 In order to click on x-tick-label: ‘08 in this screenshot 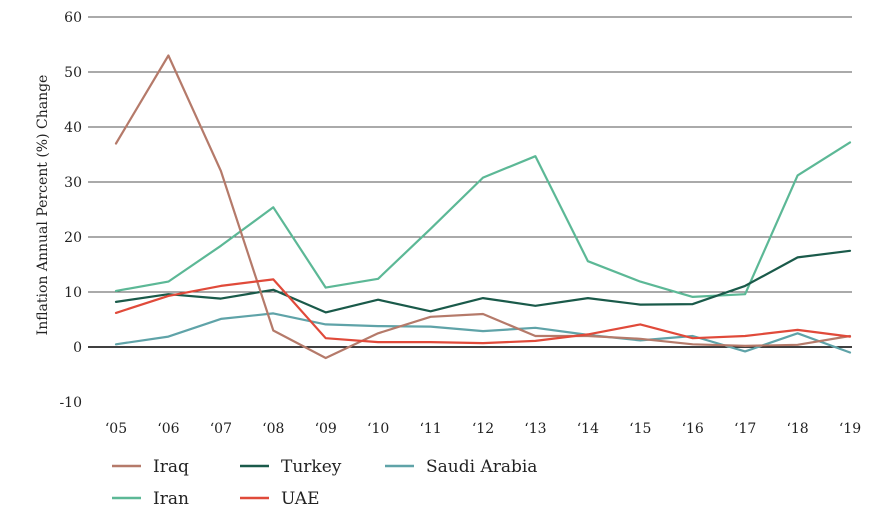, I will do `click(273, 429)`.